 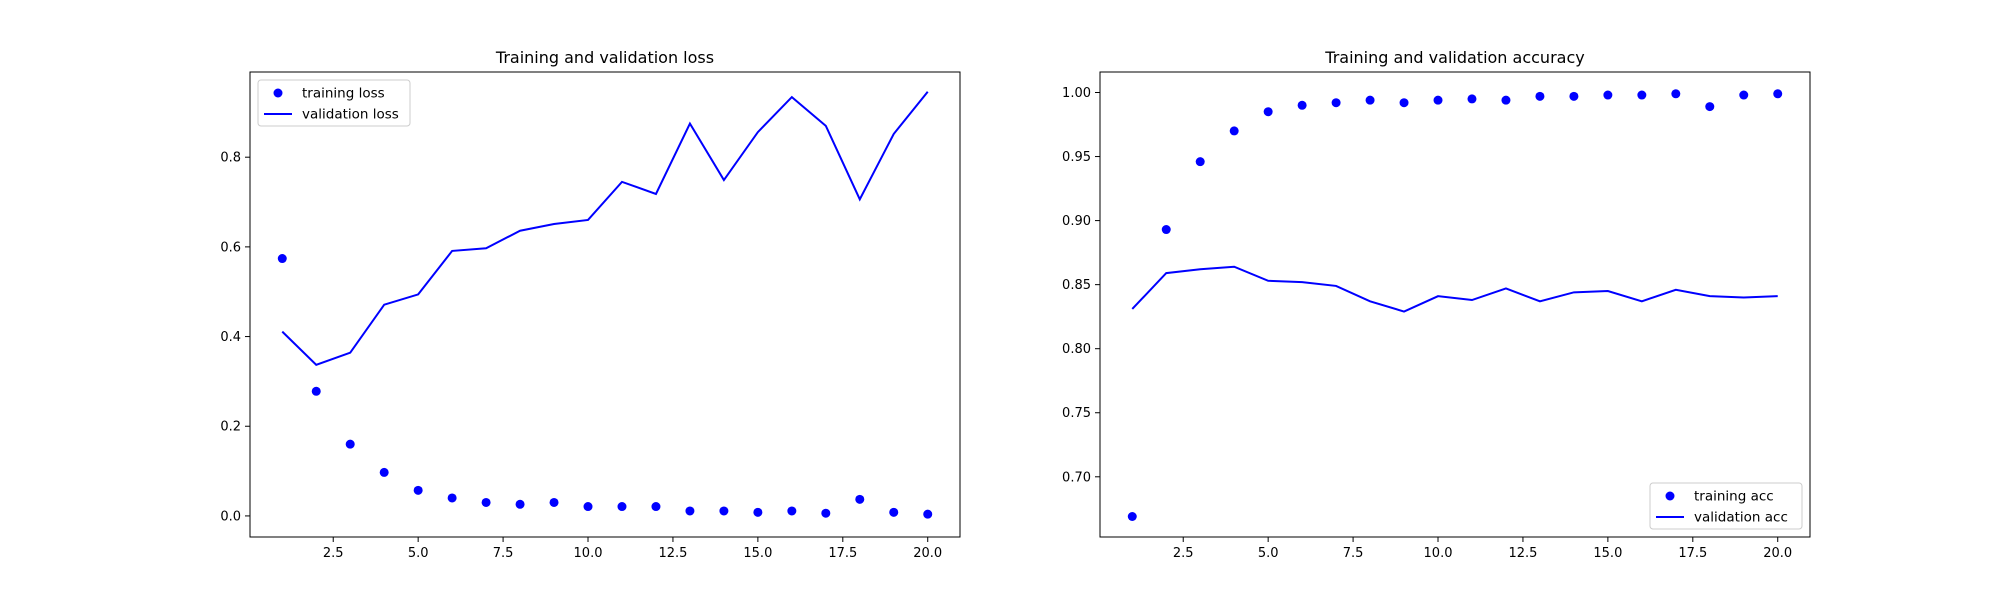 I want to click on training-acc-legend-label: training acc, so click(x=1734, y=497).